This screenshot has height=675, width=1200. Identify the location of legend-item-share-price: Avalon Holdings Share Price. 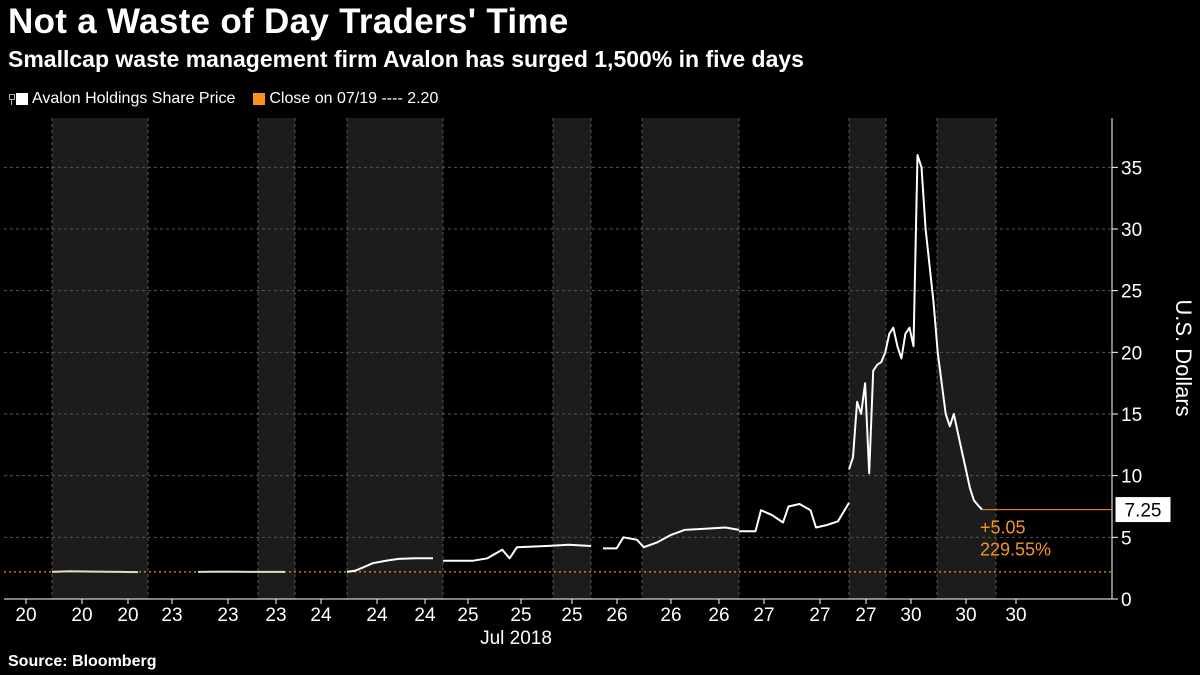
(121, 99).